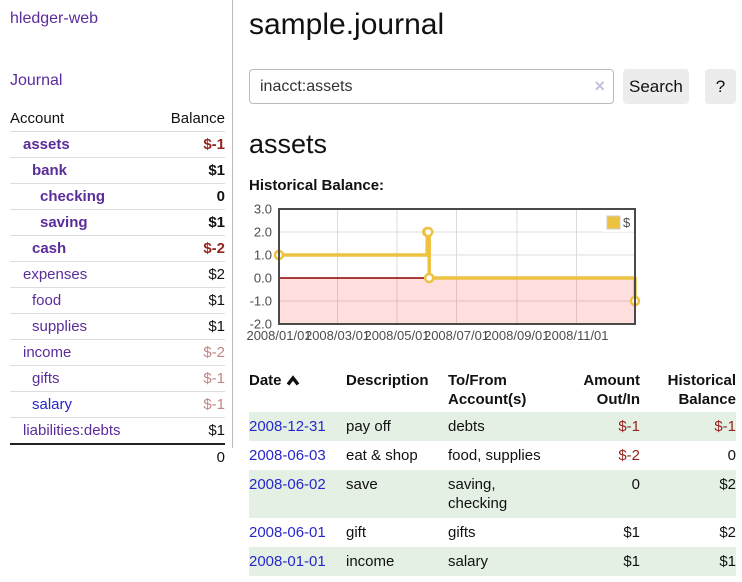 This screenshot has height=582, width=742. What do you see at coordinates (731, 455) in the screenshot?
I see `transaction-balance: 0` at bounding box center [731, 455].